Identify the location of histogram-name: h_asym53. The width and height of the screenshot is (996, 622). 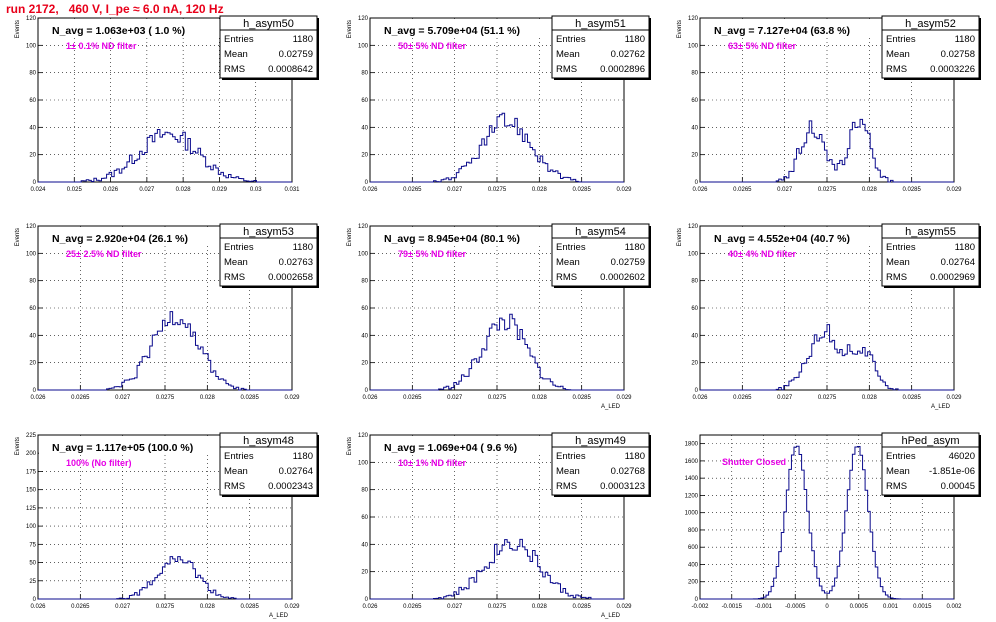
(268, 232).